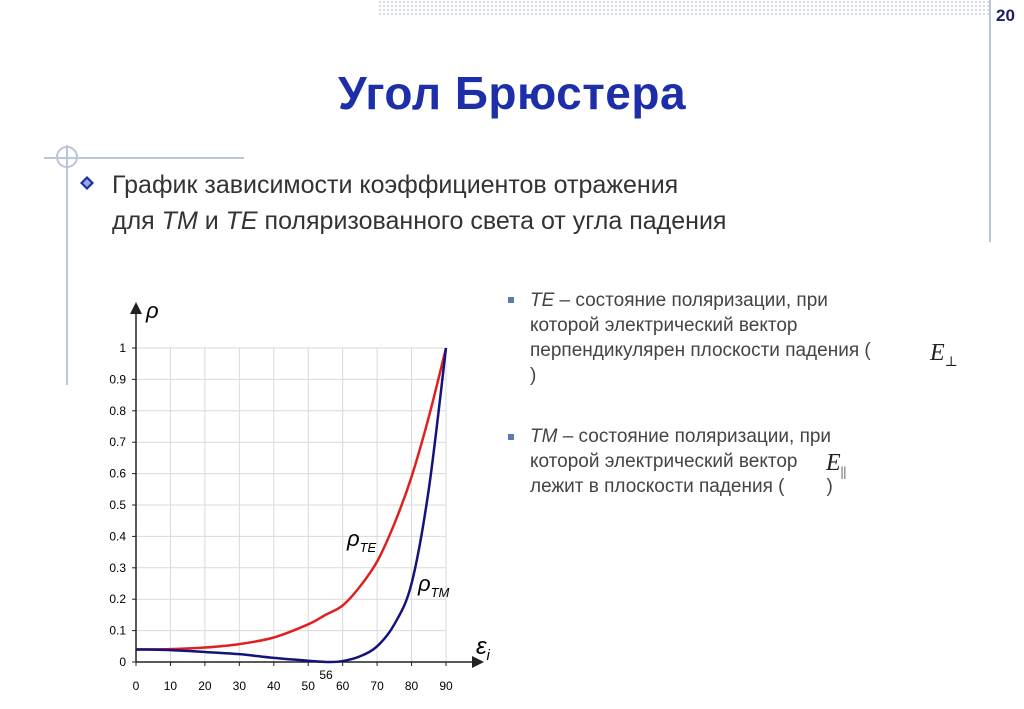 Image resolution: width=1024 pixels, height=709 pixels. I want to click on y-tick-label: 0.6, so click(117, 474).